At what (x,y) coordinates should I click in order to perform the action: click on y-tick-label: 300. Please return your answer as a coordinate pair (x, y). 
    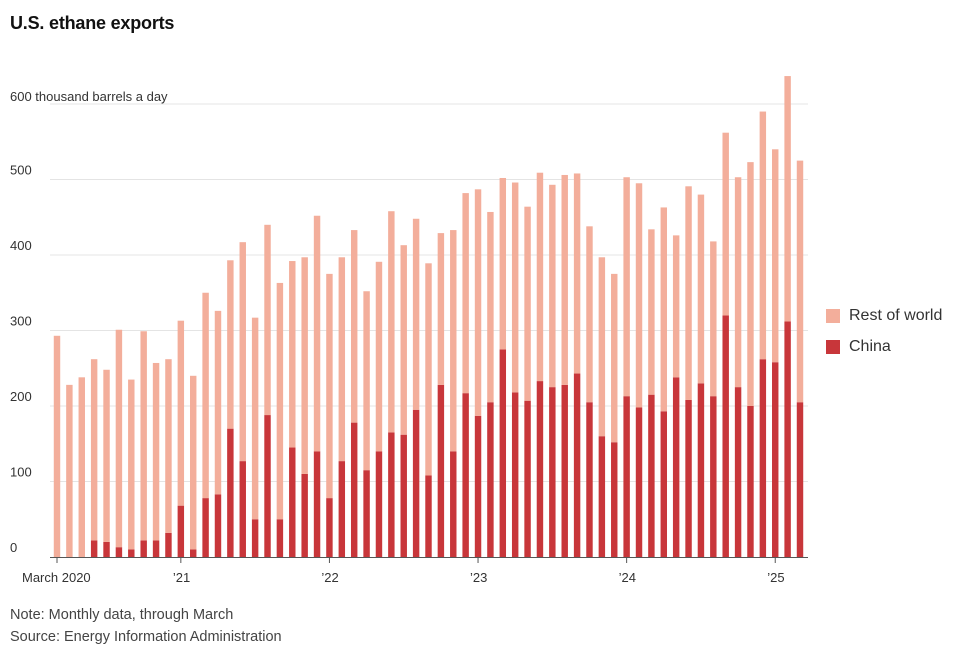
    Looking at the image, I should click on (21, 321).